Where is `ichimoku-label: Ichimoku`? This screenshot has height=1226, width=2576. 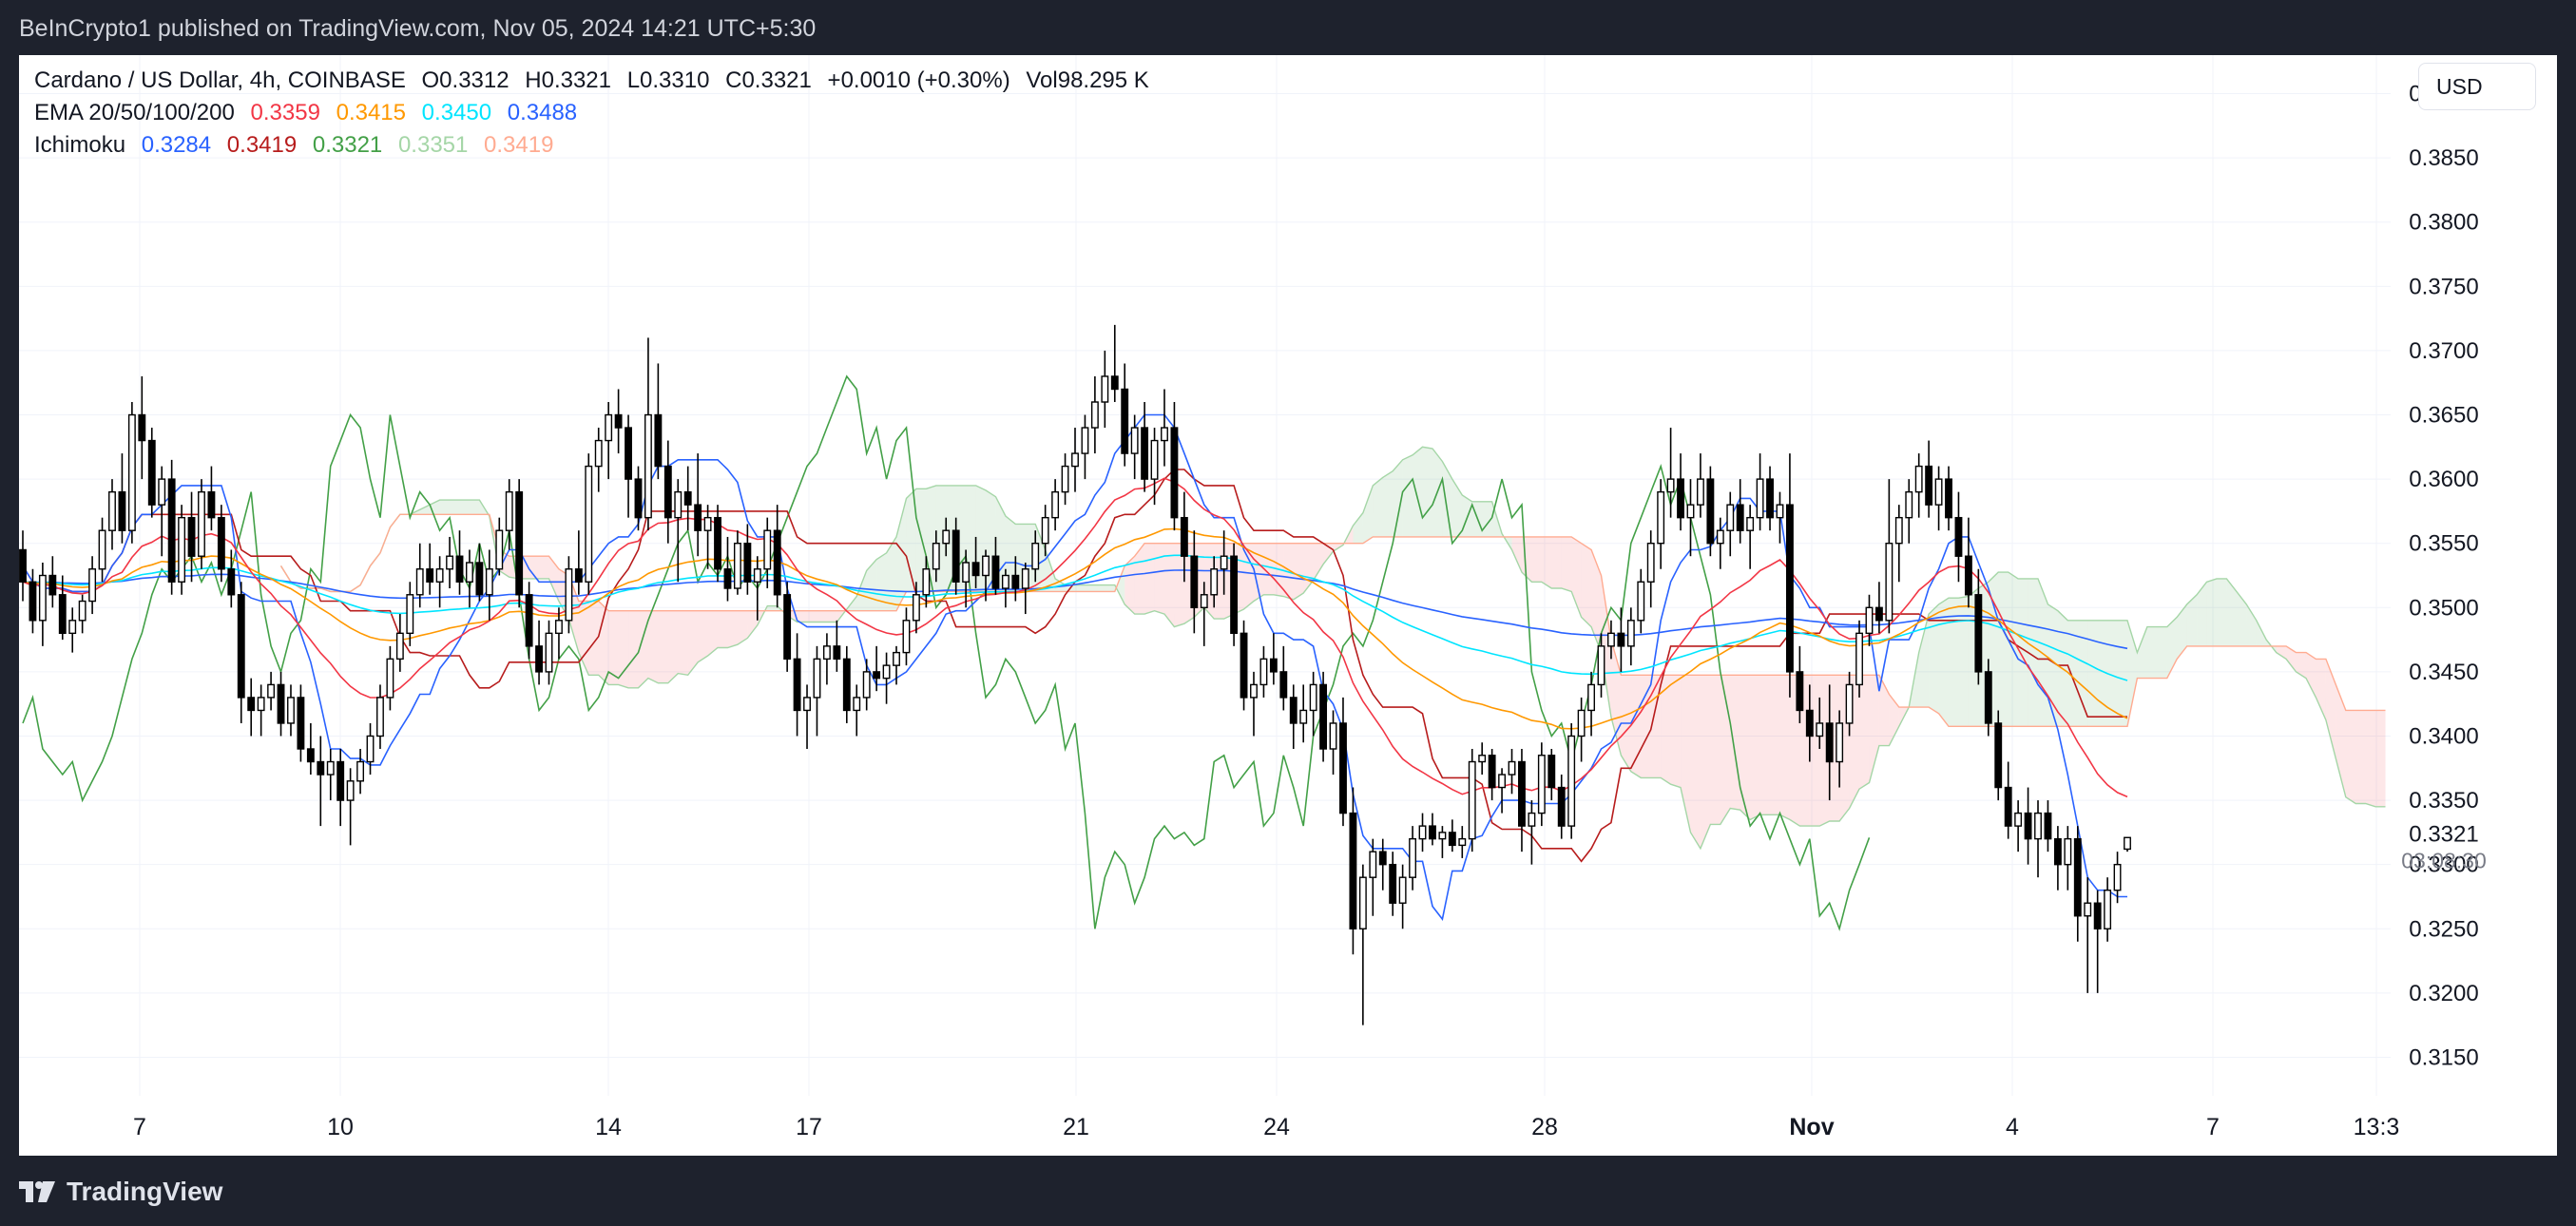 ichimoku-label: Ichimoku is located at coordinates (80, 145).